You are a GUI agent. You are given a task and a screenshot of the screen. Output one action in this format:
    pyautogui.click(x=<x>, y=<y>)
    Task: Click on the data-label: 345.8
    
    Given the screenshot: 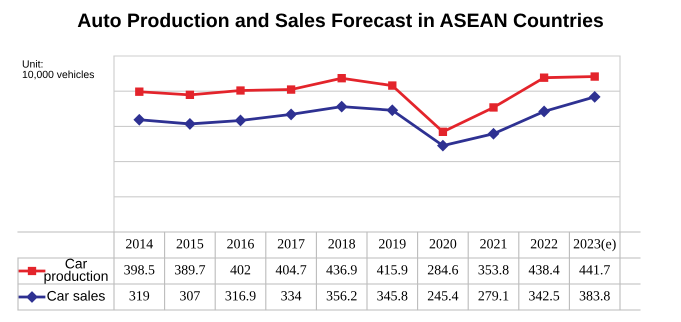 What is the action you would take?
    pyautogui.click(x=392, y=296)
    